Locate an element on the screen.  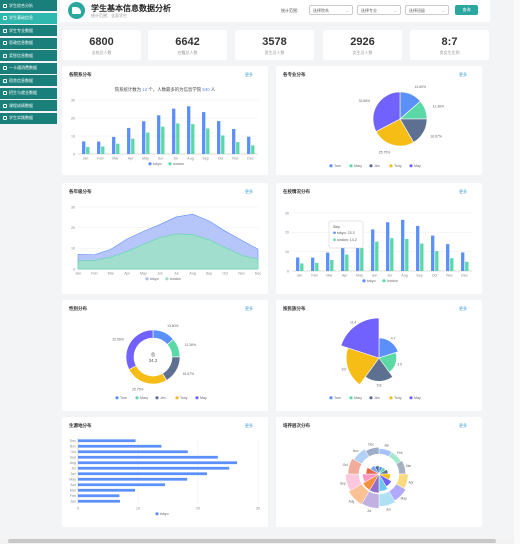
query-button: 查询 is located at coordinates (466, 10).